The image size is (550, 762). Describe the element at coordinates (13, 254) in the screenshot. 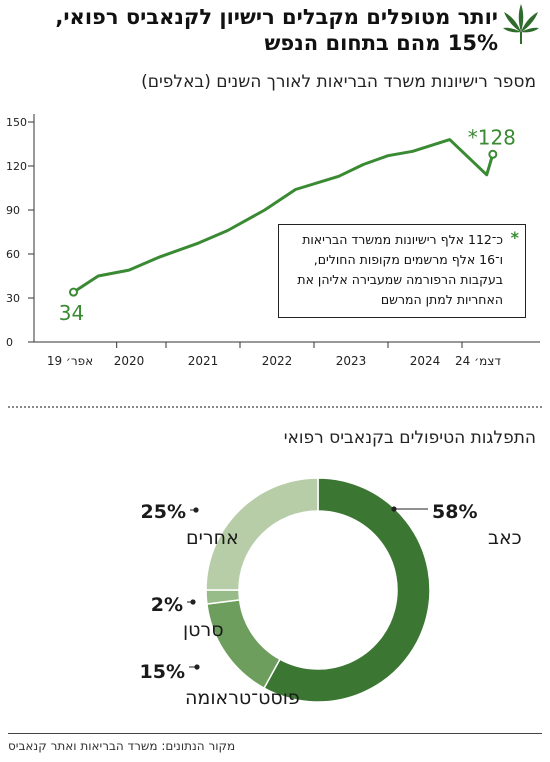

I see `y-tick-label: 60` at that location.